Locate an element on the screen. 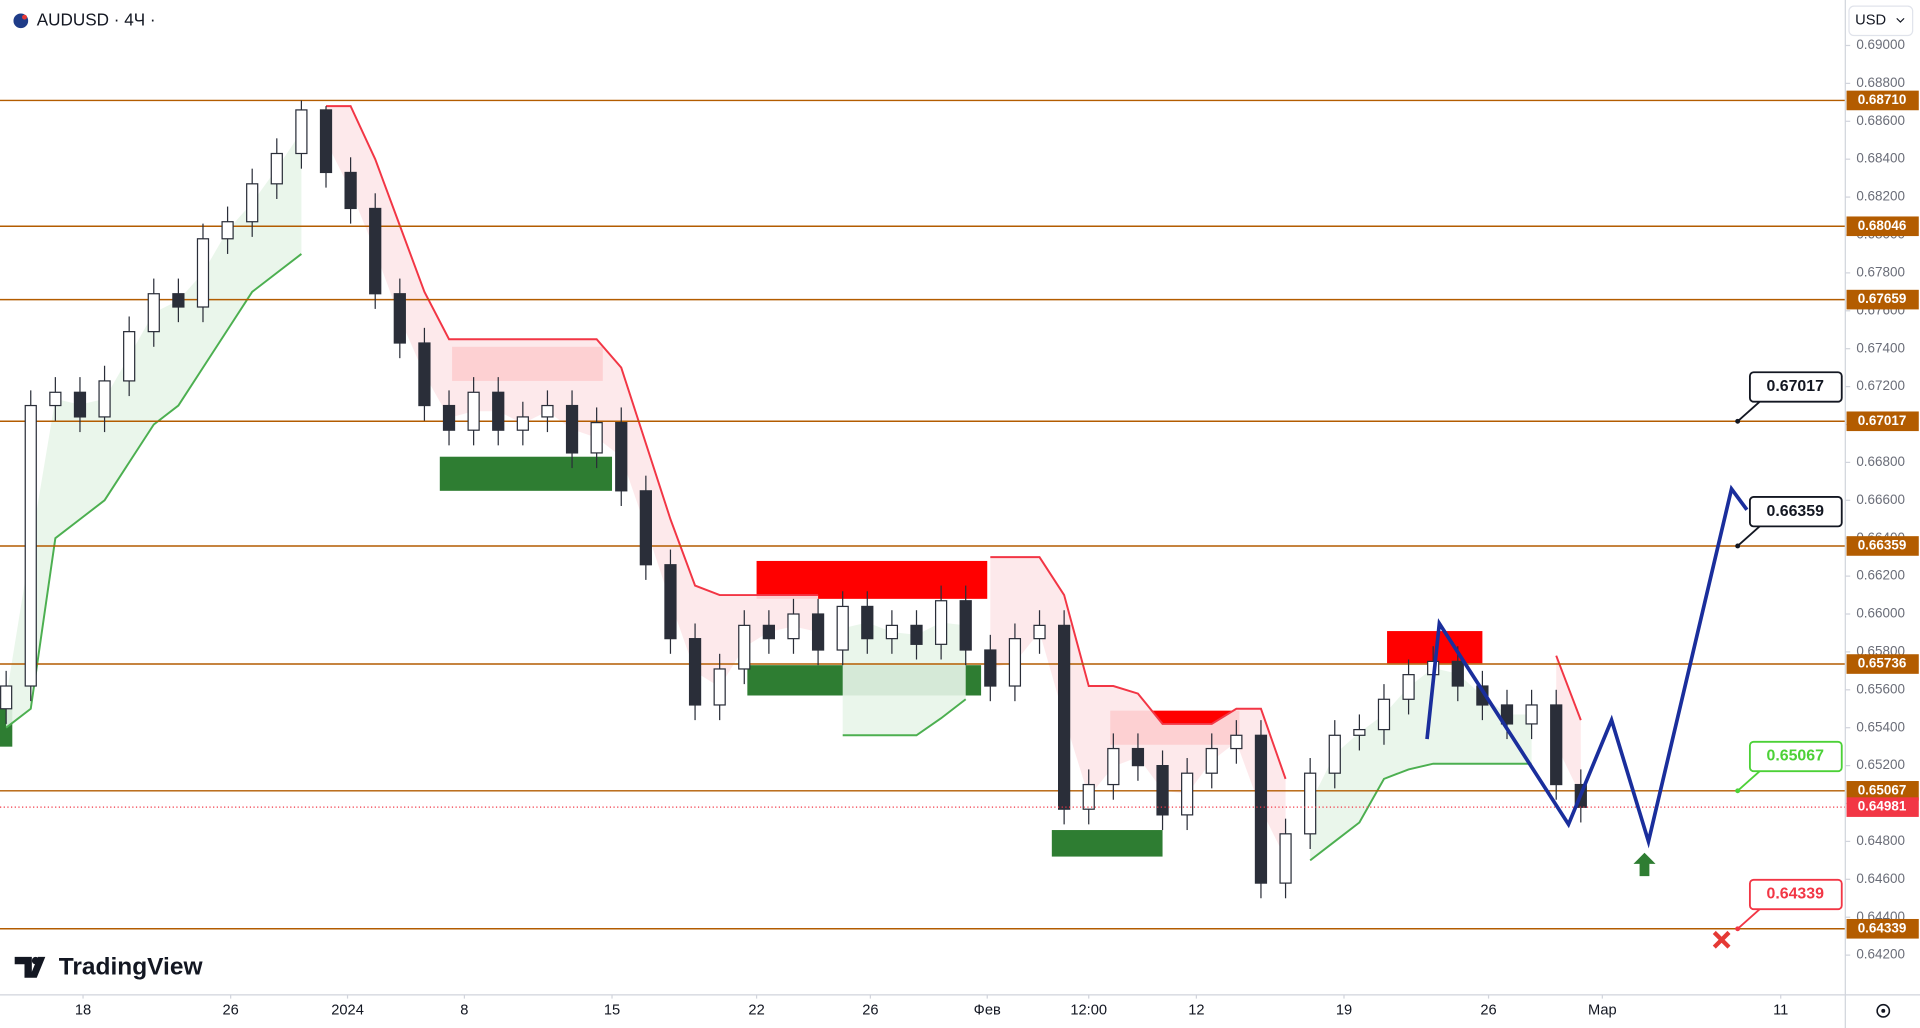 This screenshot has width=1920, height=1028. currency-box is located at coordinates (1881, 21).